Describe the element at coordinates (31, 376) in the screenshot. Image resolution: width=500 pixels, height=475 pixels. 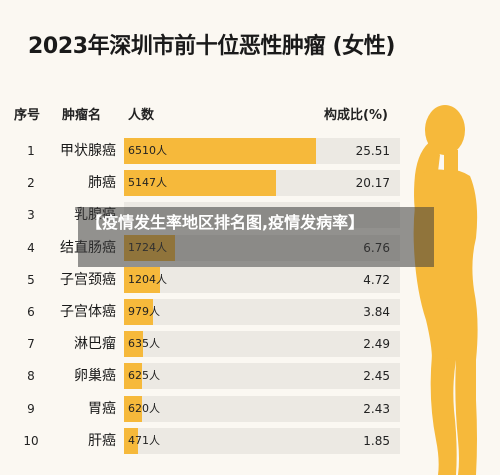
I see `rank-label: 8` at that location.